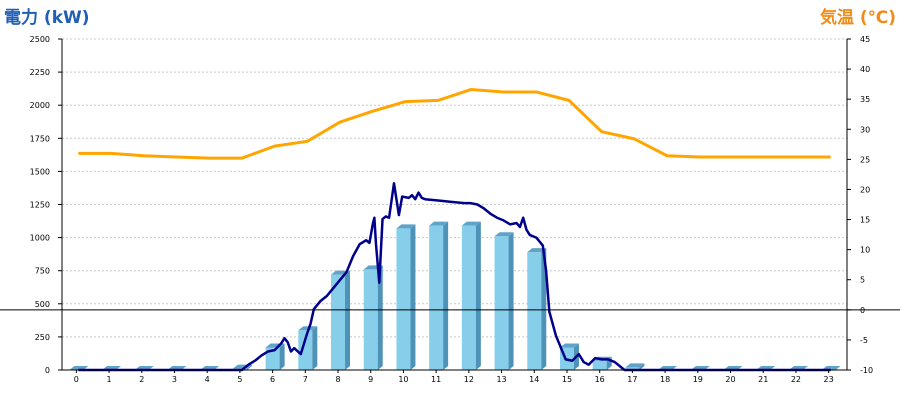 This screenshot has height=400, width=900. I want to click on right-tick-label: 0, so click(862, 310).